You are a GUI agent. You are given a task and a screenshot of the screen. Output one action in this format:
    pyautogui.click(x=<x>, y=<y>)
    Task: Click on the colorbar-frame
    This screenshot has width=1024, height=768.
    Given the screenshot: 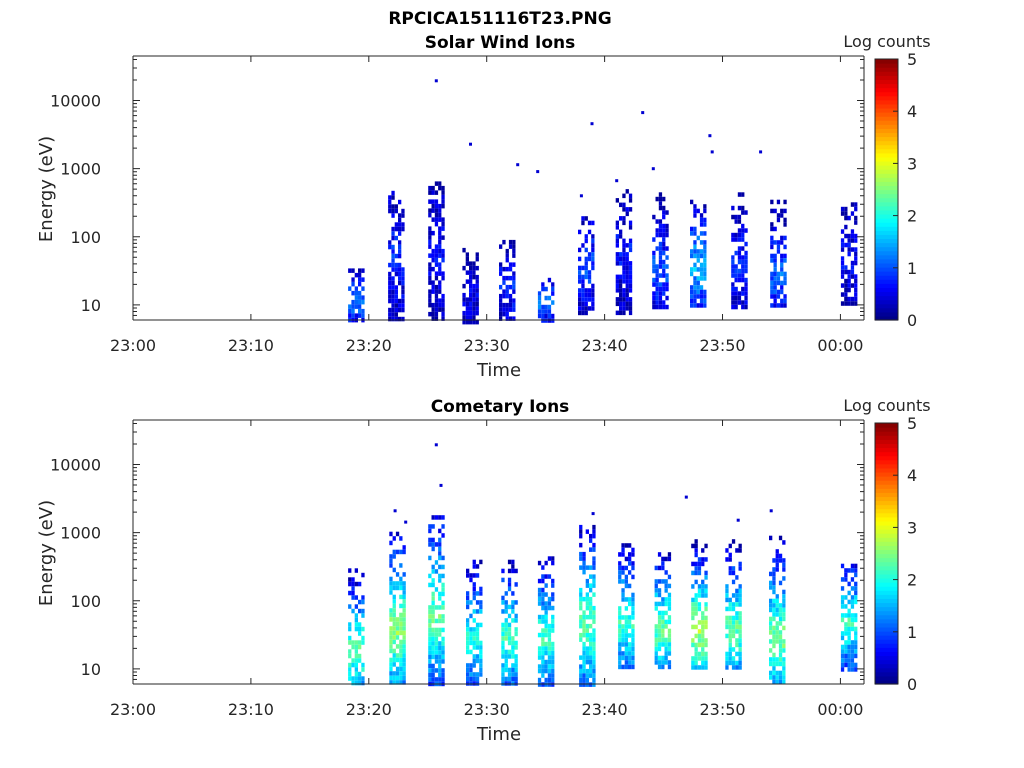 What is the action you would take?
    pyautogui.click(x=886, y=553)
    